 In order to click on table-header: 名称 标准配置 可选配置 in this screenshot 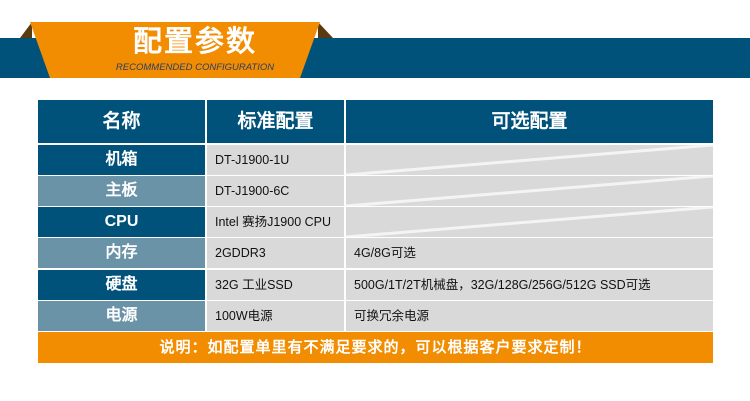, I will do `click(375, 121)`.